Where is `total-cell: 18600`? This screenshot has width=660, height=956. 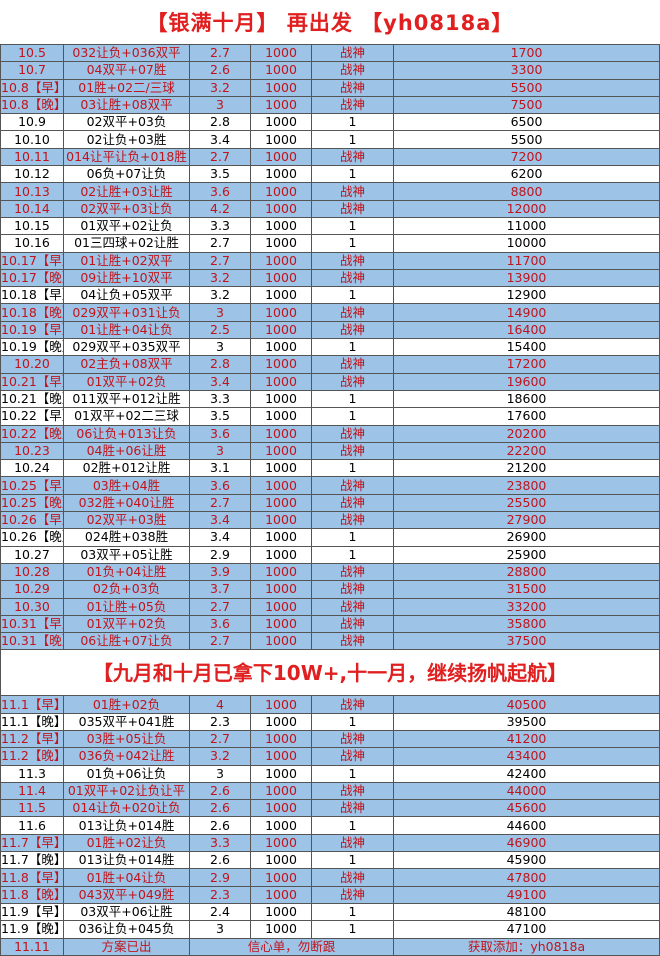 total-cell: 18600 is located at coordinates (526, 399).